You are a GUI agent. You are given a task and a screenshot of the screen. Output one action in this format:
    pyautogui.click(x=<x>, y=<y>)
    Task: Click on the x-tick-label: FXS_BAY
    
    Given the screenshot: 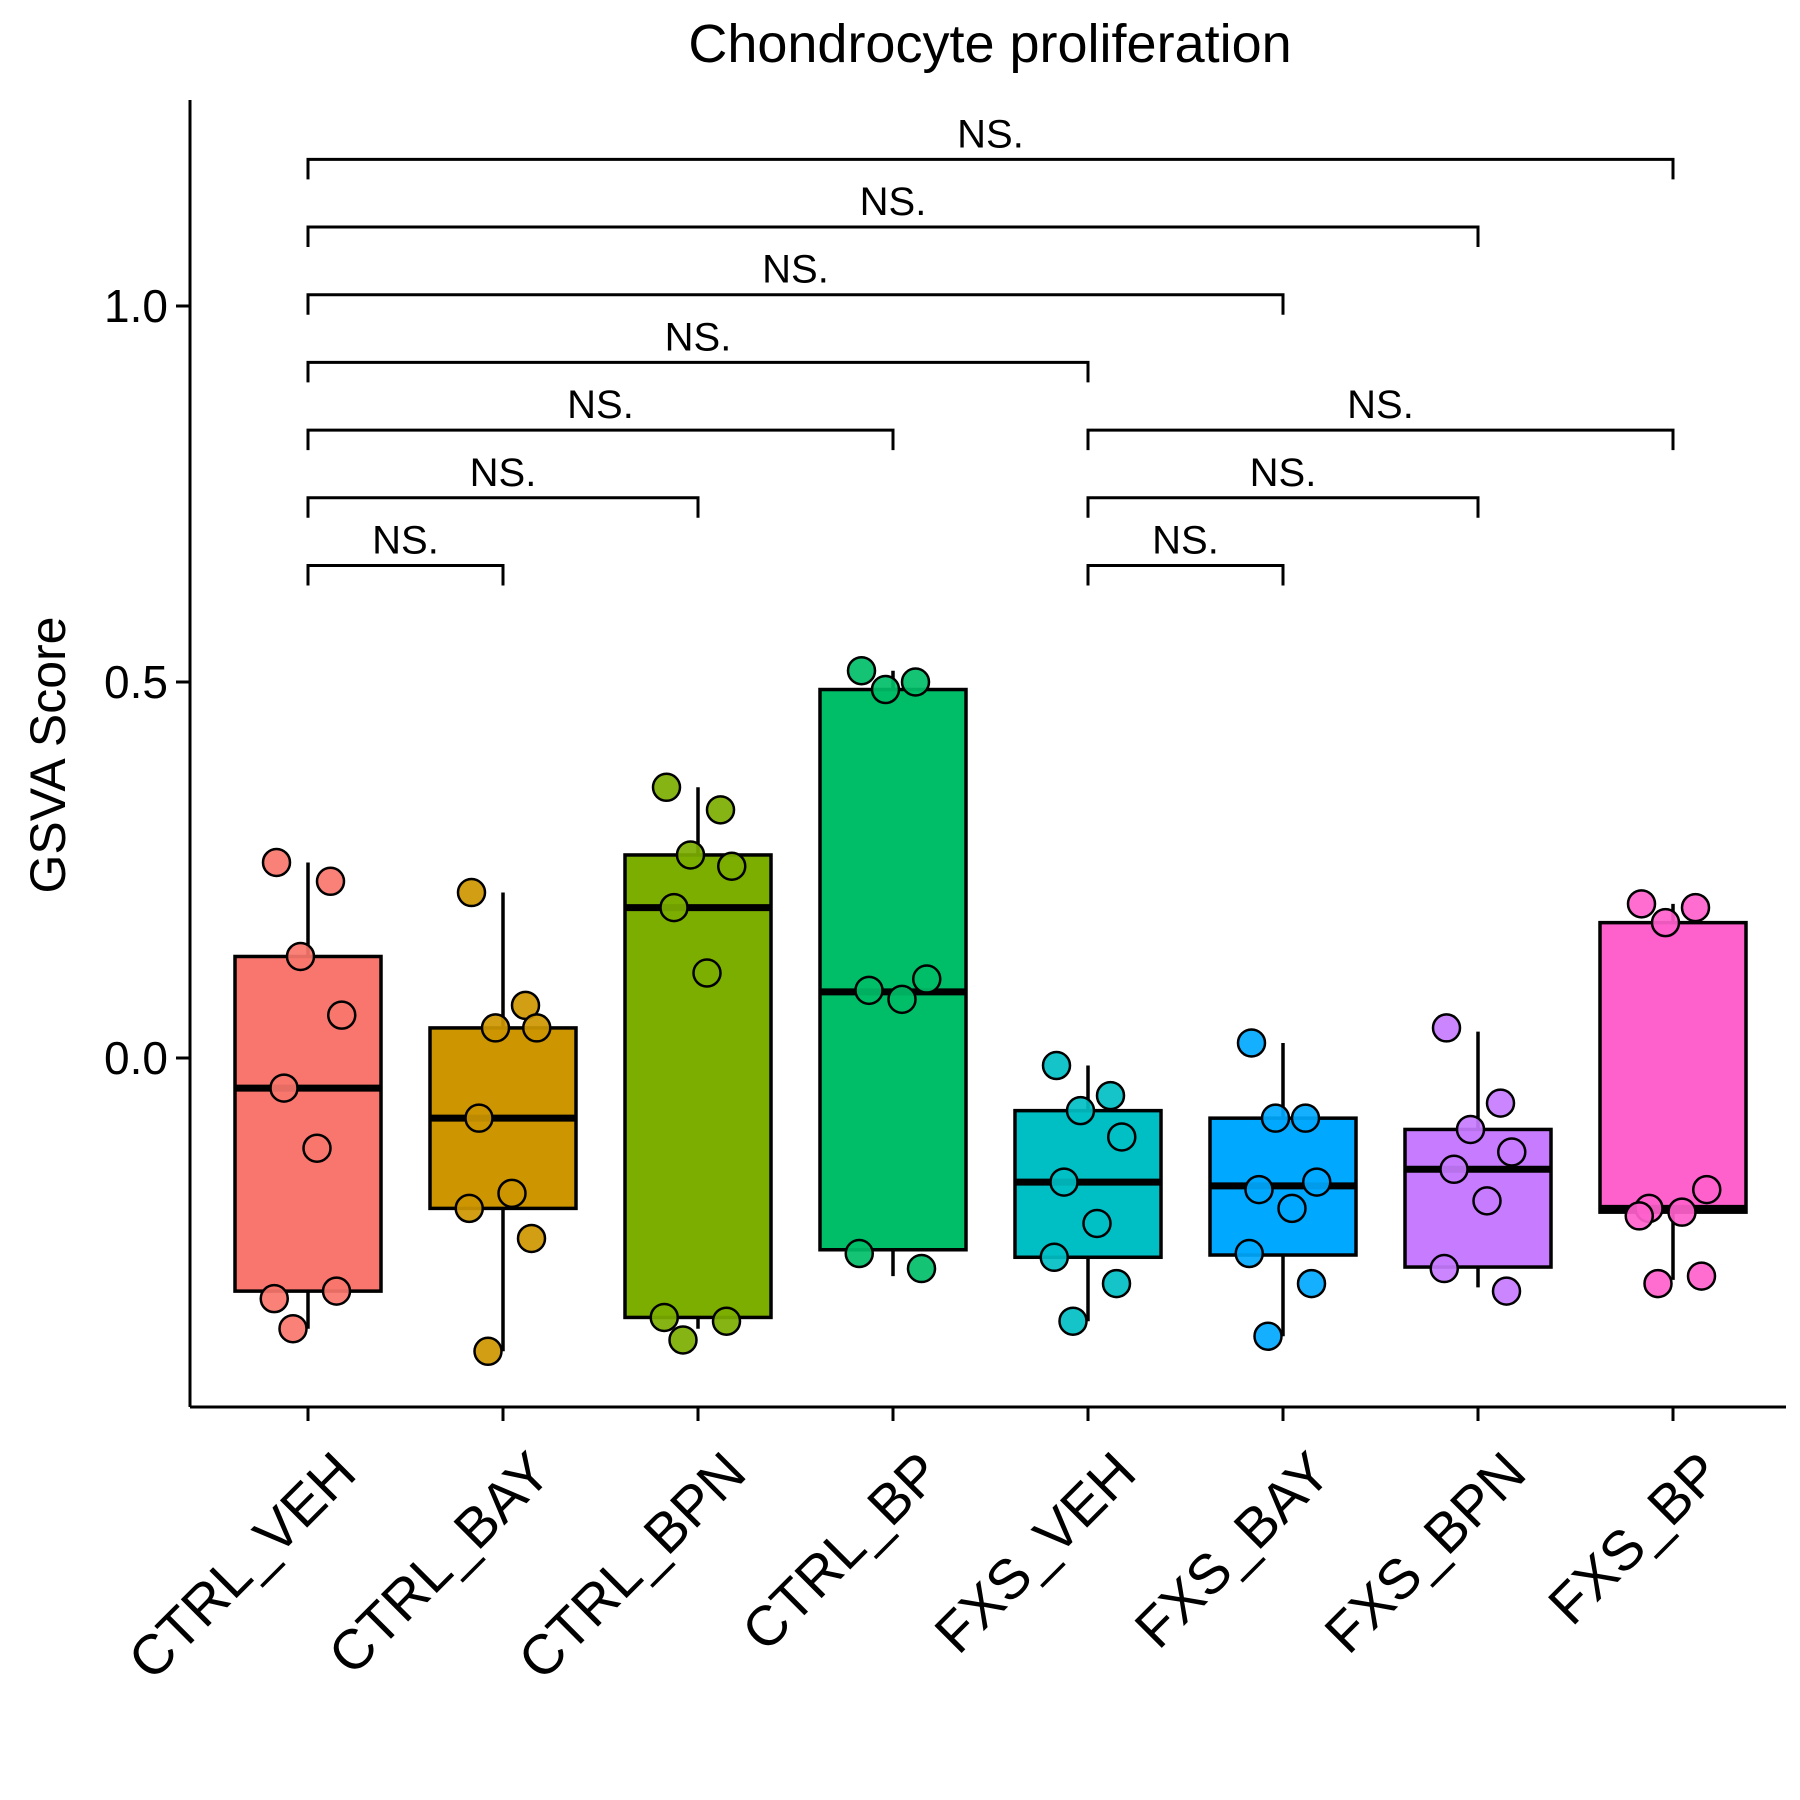 What is the action you would take?
    pyautogui.click(x=1232, y=1550)
    